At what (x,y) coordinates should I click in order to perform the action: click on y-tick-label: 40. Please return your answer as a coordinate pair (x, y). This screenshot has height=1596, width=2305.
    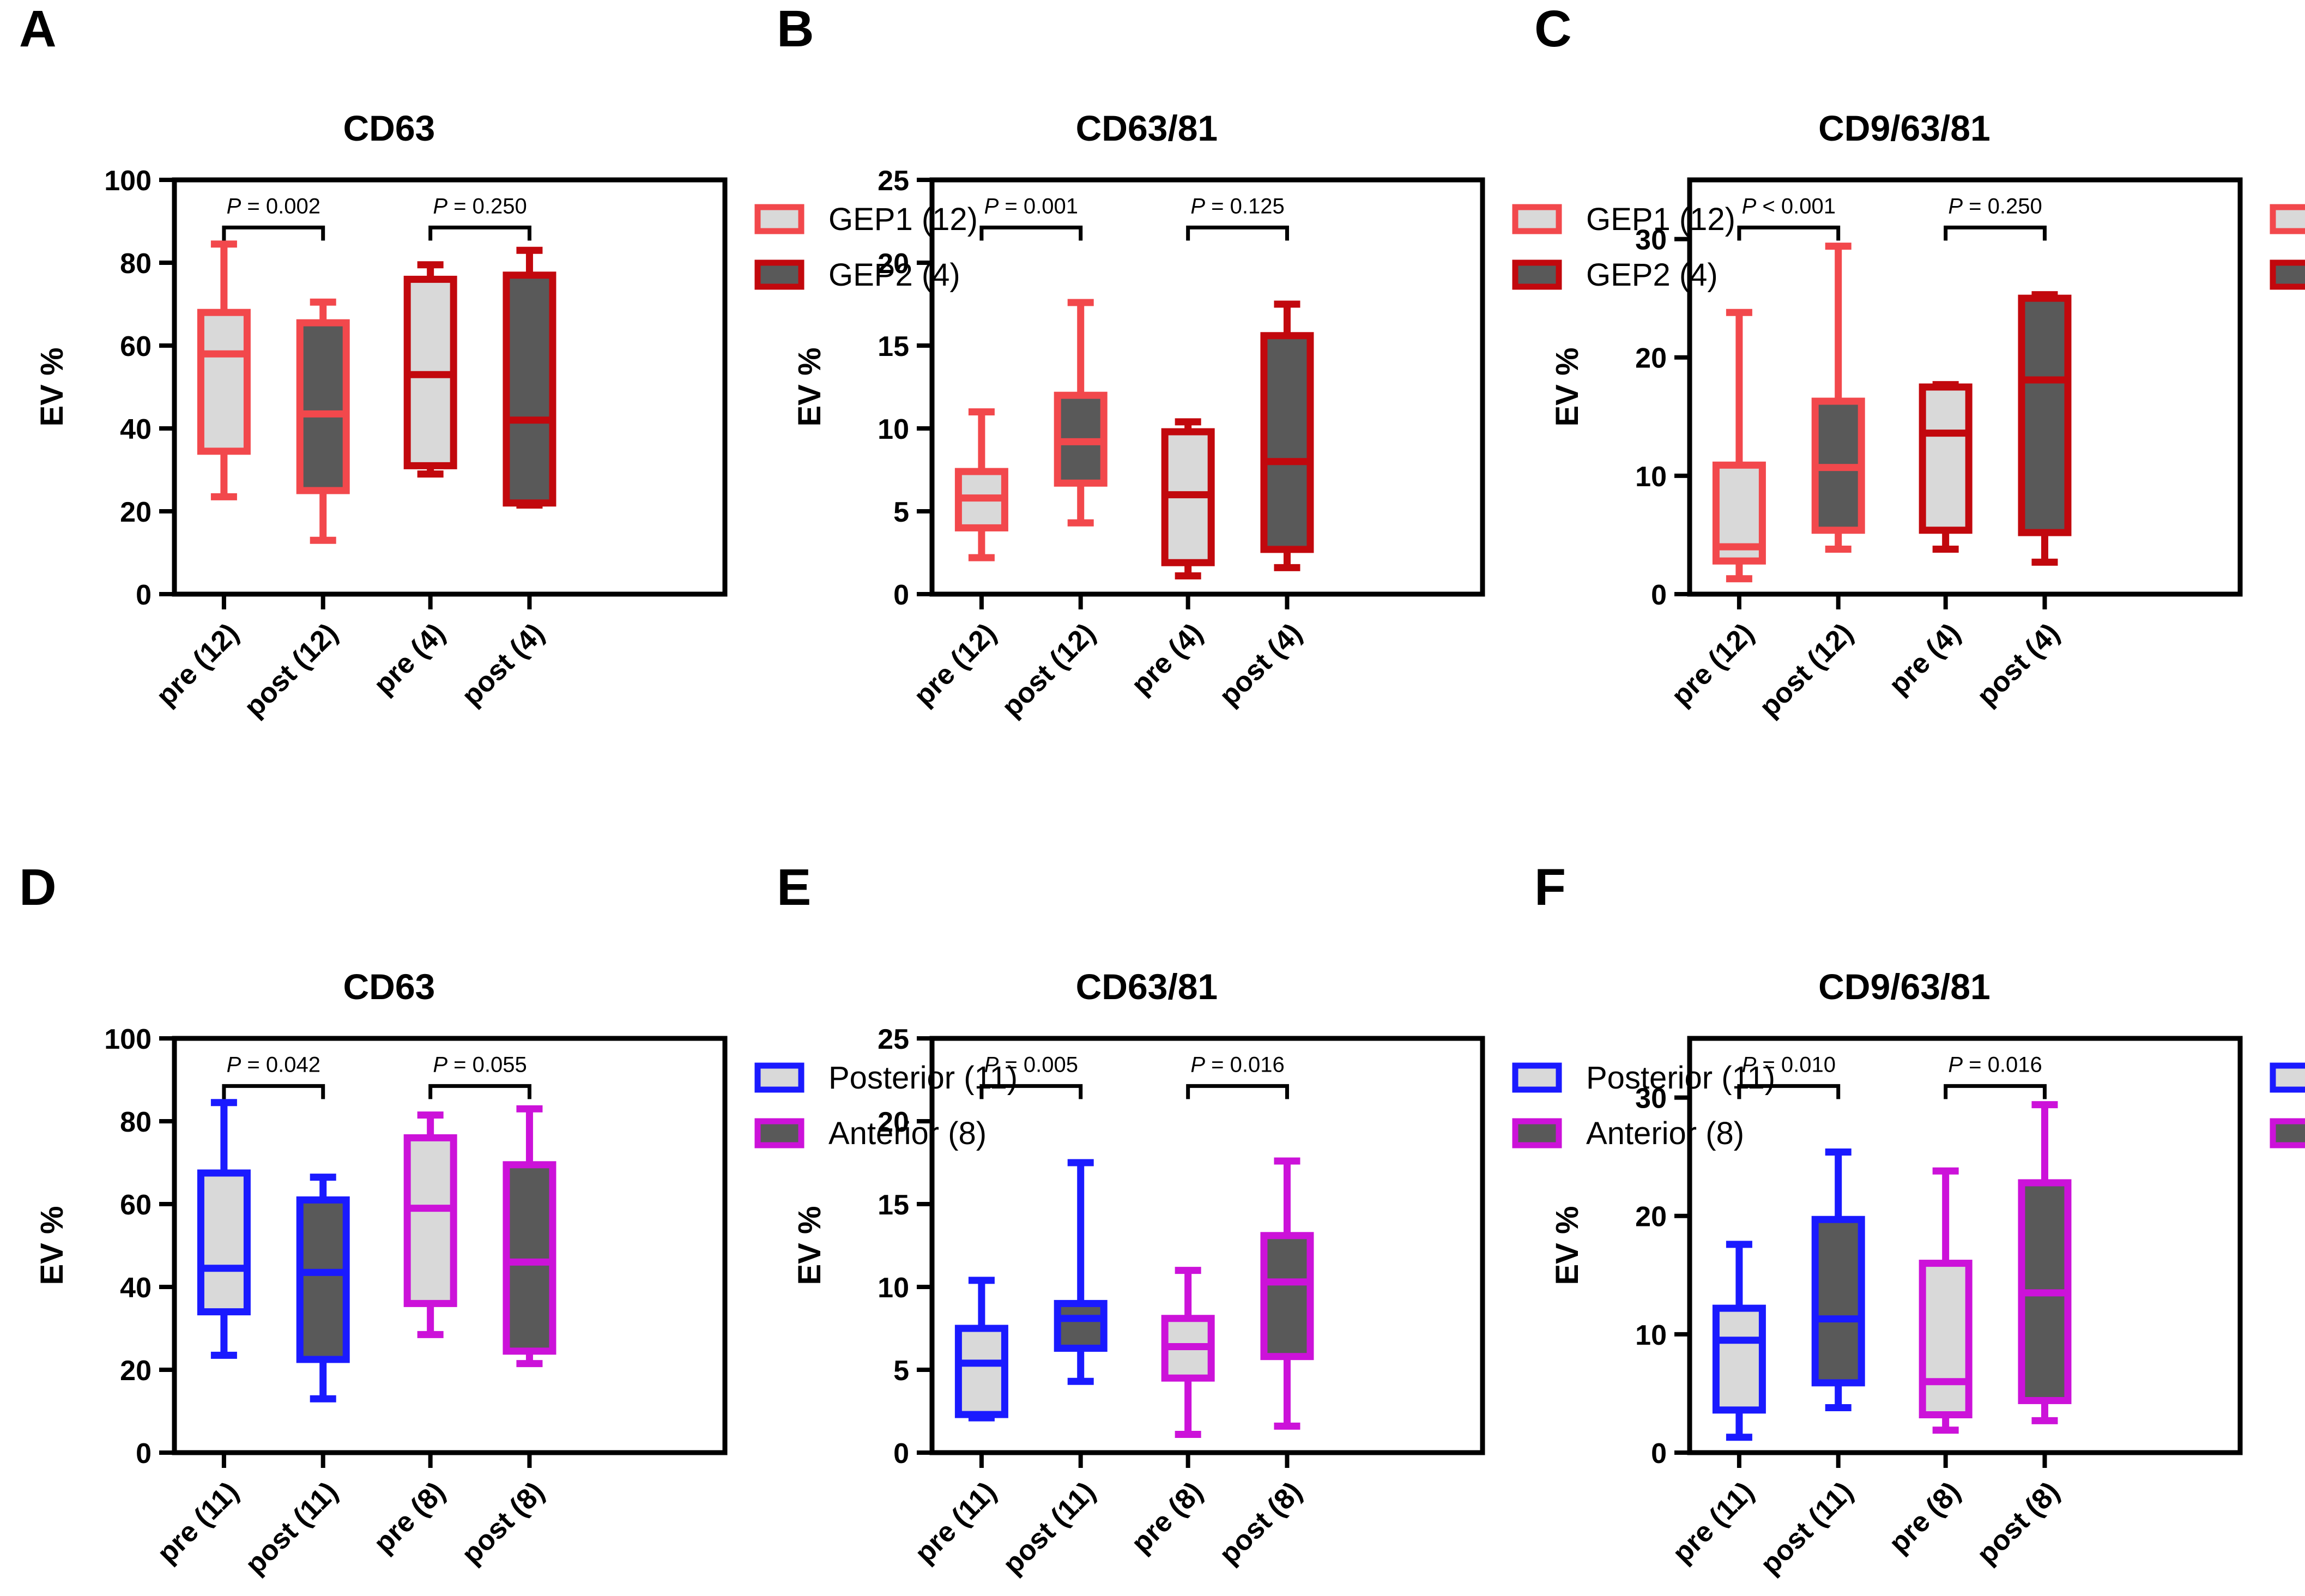
    Looking at the image, I should click on (136, 429).